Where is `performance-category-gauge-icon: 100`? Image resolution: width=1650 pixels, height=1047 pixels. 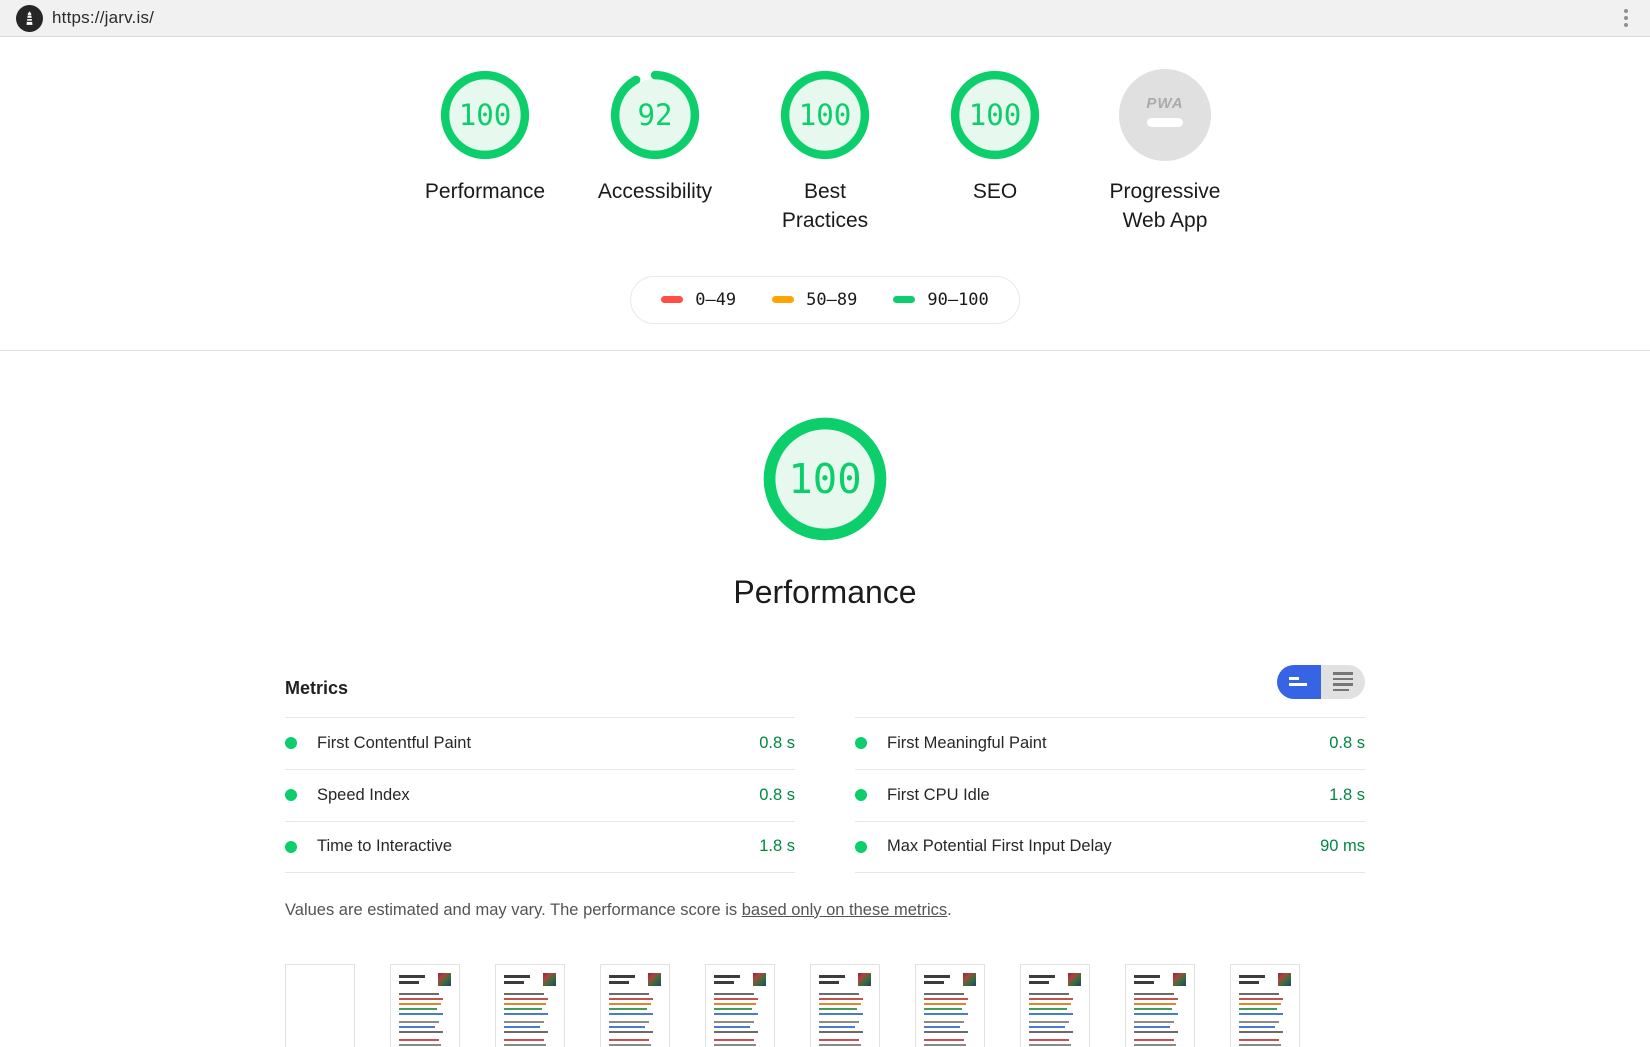 performance-category-gauge-icon: 100 is located at coordinates (825, 479).